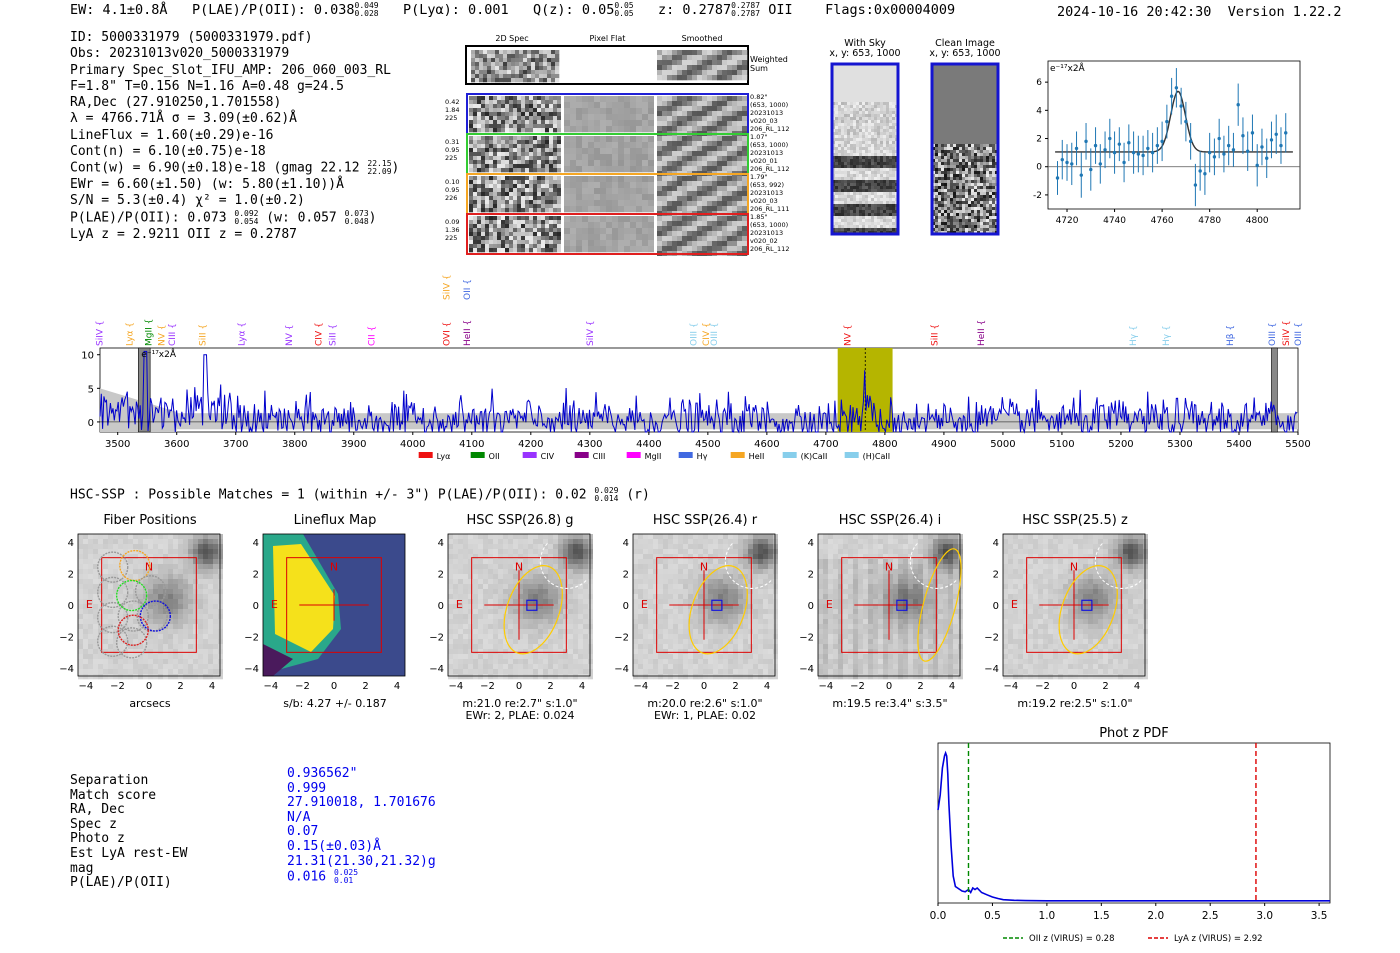 This screenshot has width=1400, height=953. What do you see at coordinates (452, 102) in the screenshot?
I see `row-stat: 0.42` at bounding box center [452, 102].